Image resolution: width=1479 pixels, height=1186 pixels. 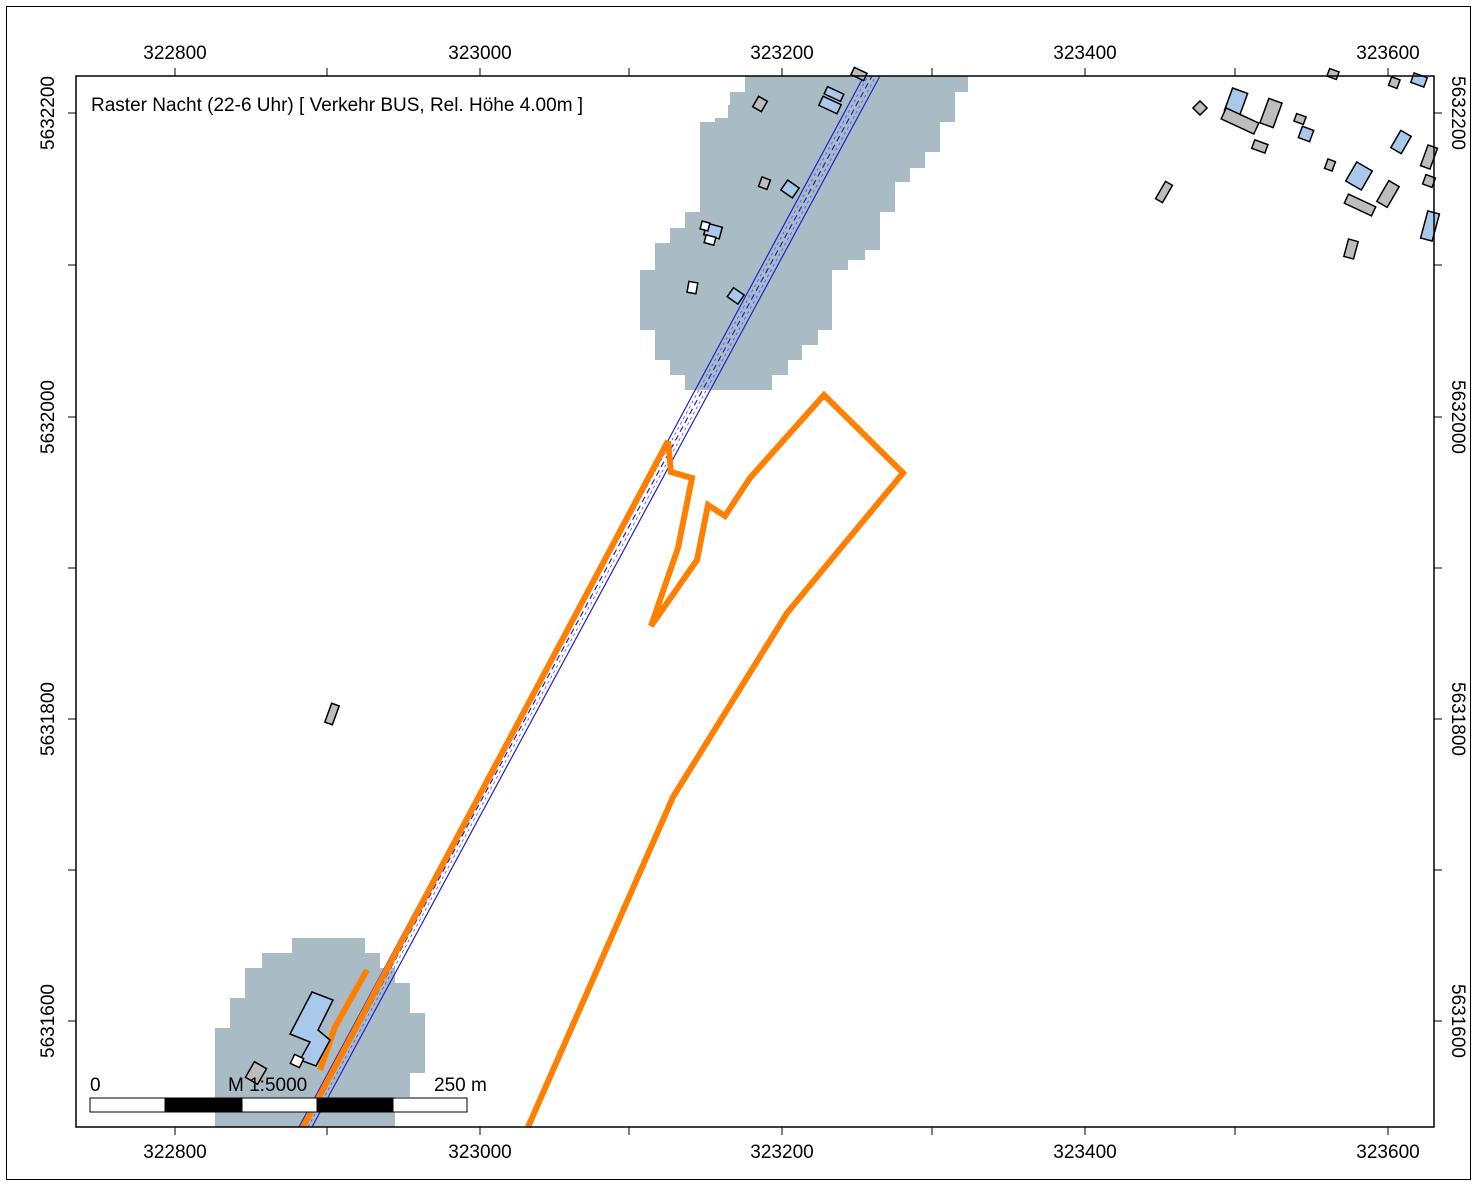 I want to click on scale-end-label: 250 m, so click(x=460, y=1085).